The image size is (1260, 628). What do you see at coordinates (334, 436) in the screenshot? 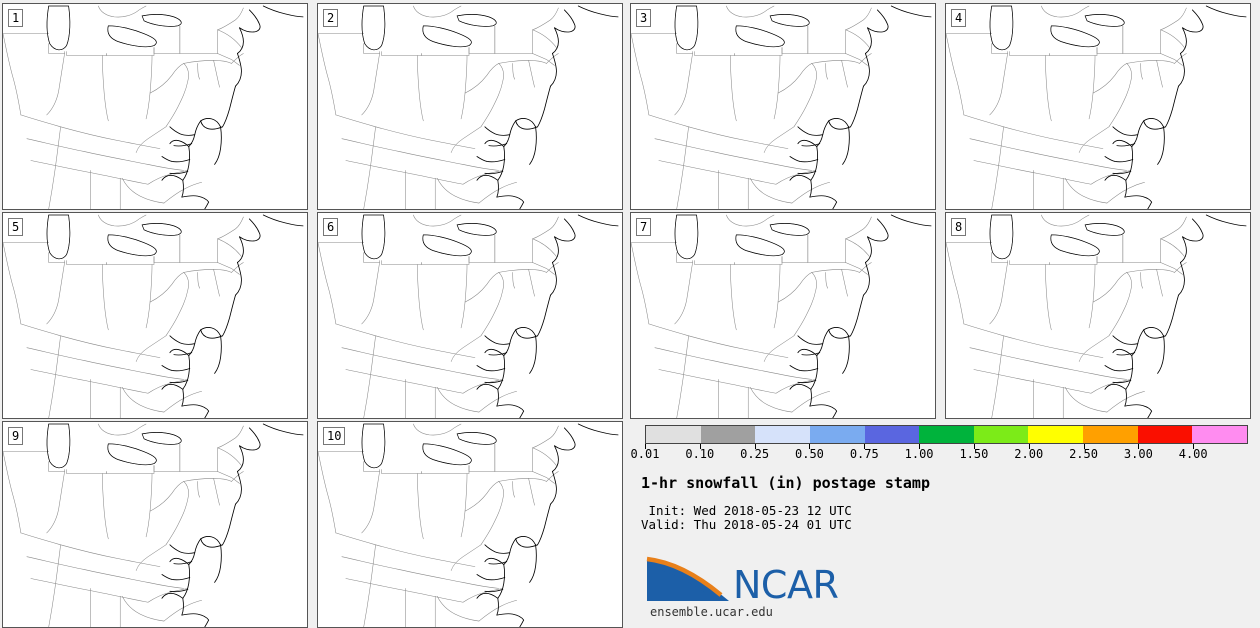
I see `panel-number-label: 10` at bounding box center [334, 436].